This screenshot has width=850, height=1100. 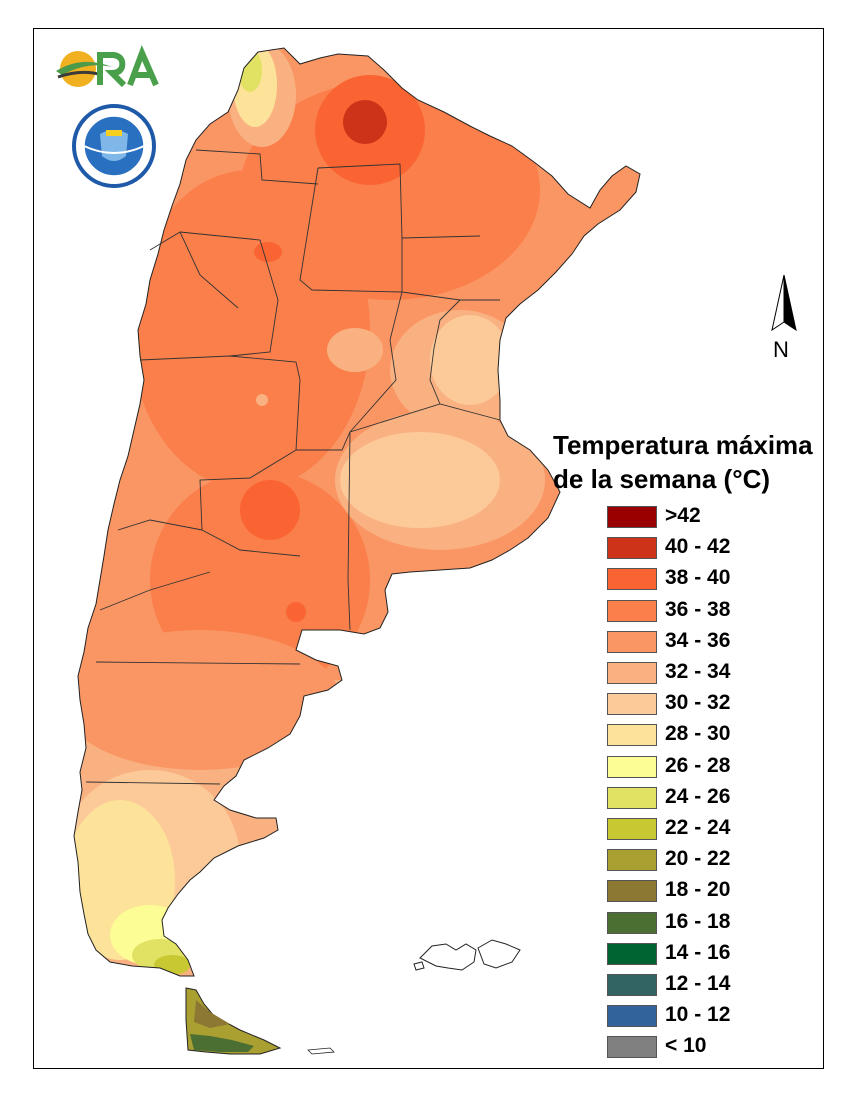 I want to click on legend-title-line1: Temperatura máxima, so click(x=683, y=445).